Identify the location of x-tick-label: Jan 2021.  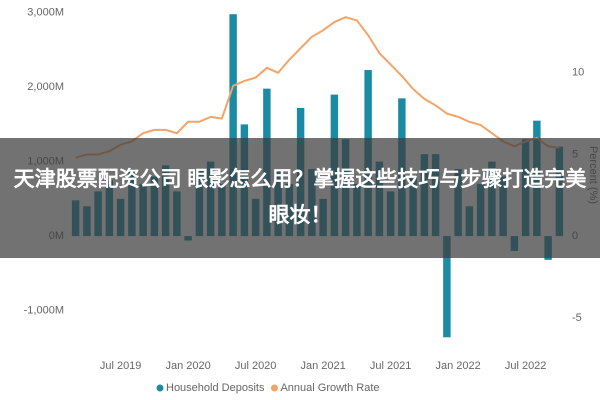
(322, 366).